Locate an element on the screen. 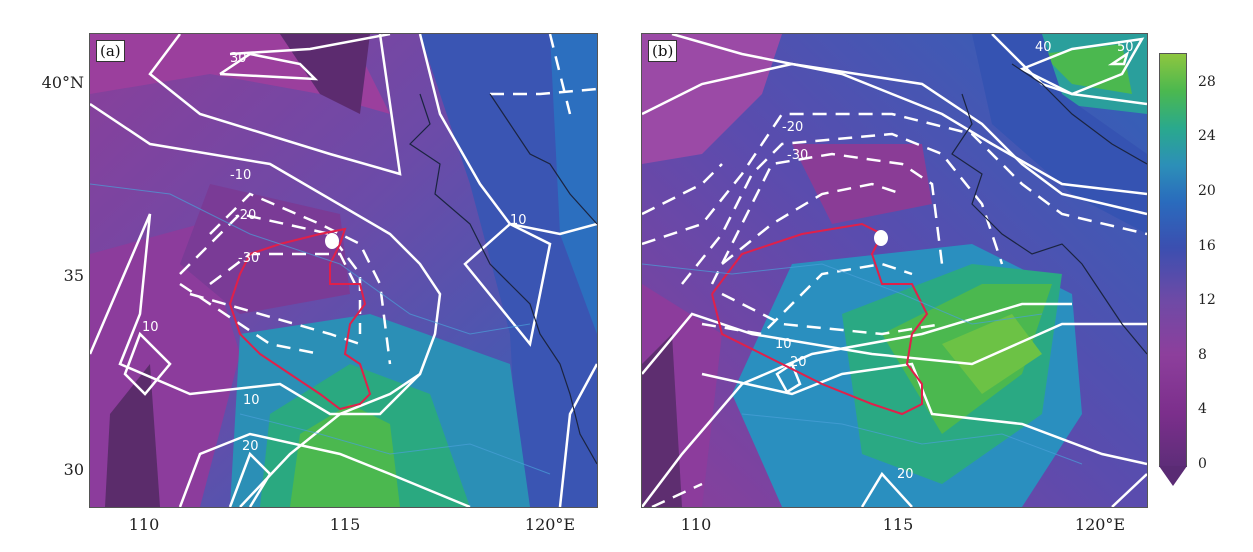 This screenshot has width=1253, height=552. rivers is located at coordinates (862, 364).